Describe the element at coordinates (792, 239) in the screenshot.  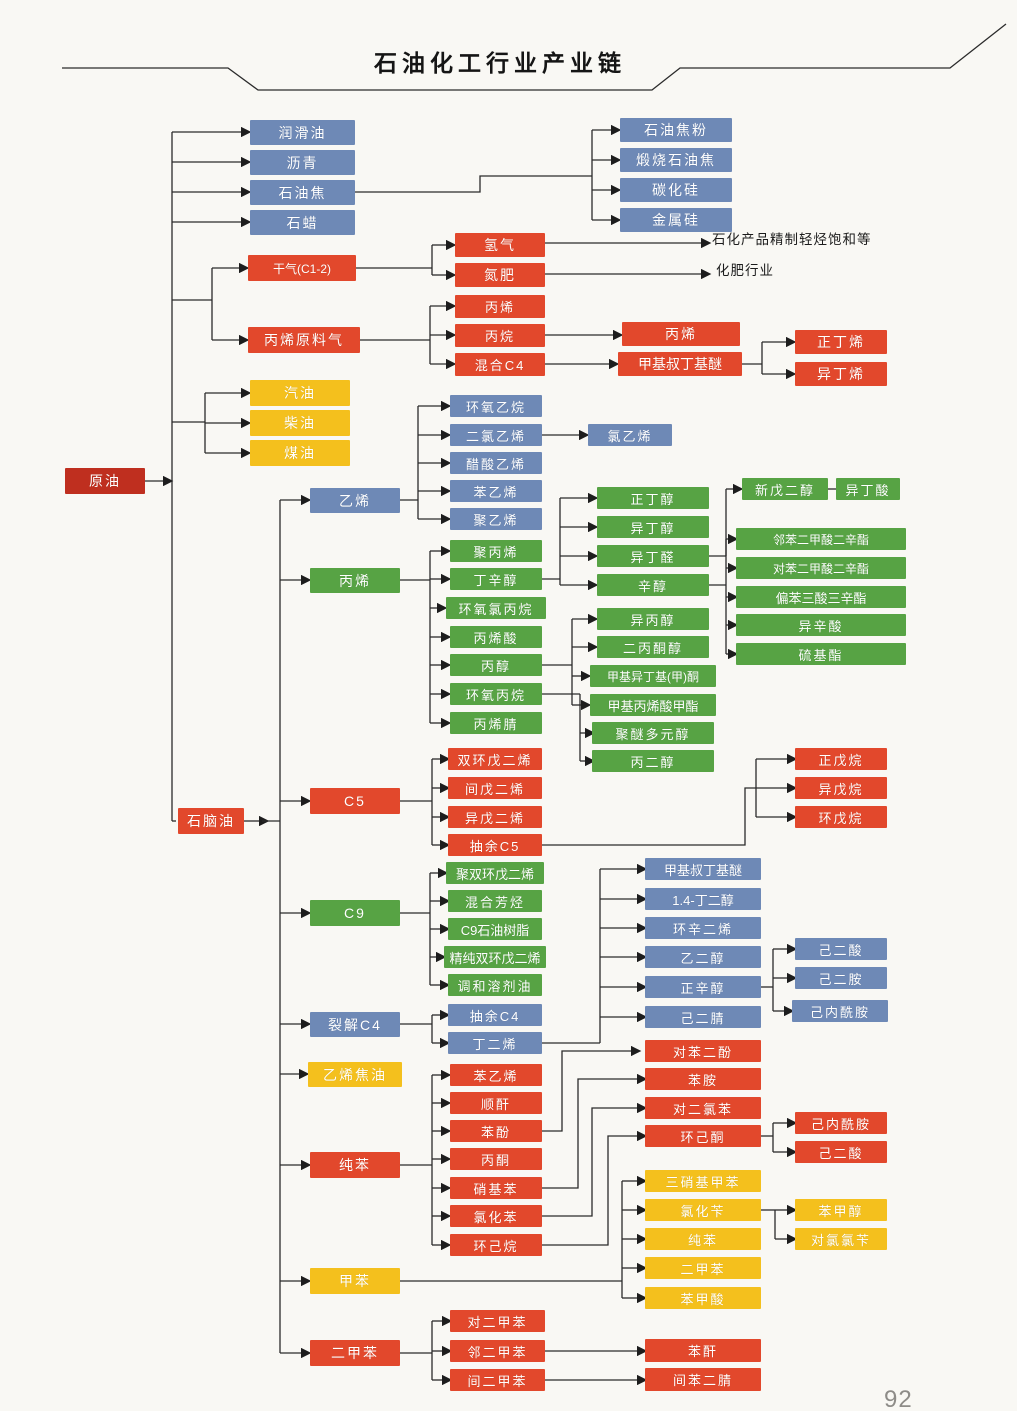
I see `annotation-a1: 石化产品精制轻烃饱和等` at that location.